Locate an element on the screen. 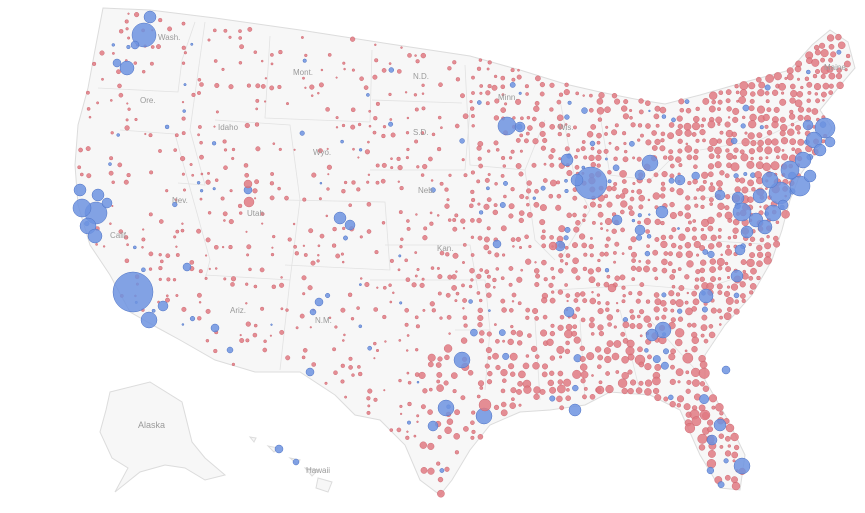  los-angeles-bubble is located at coordinates (133, 292).